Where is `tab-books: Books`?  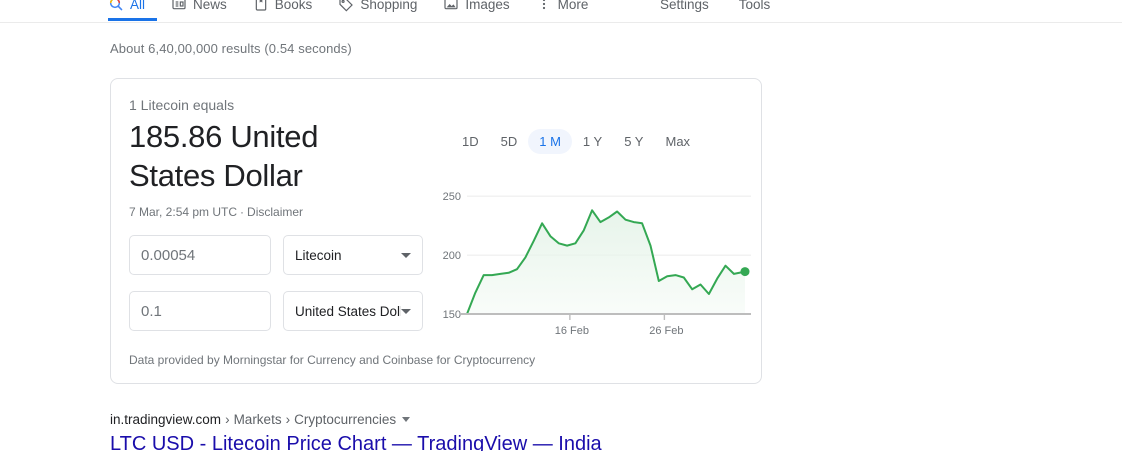
tab-books: Books is located at coordinates (289, 11).